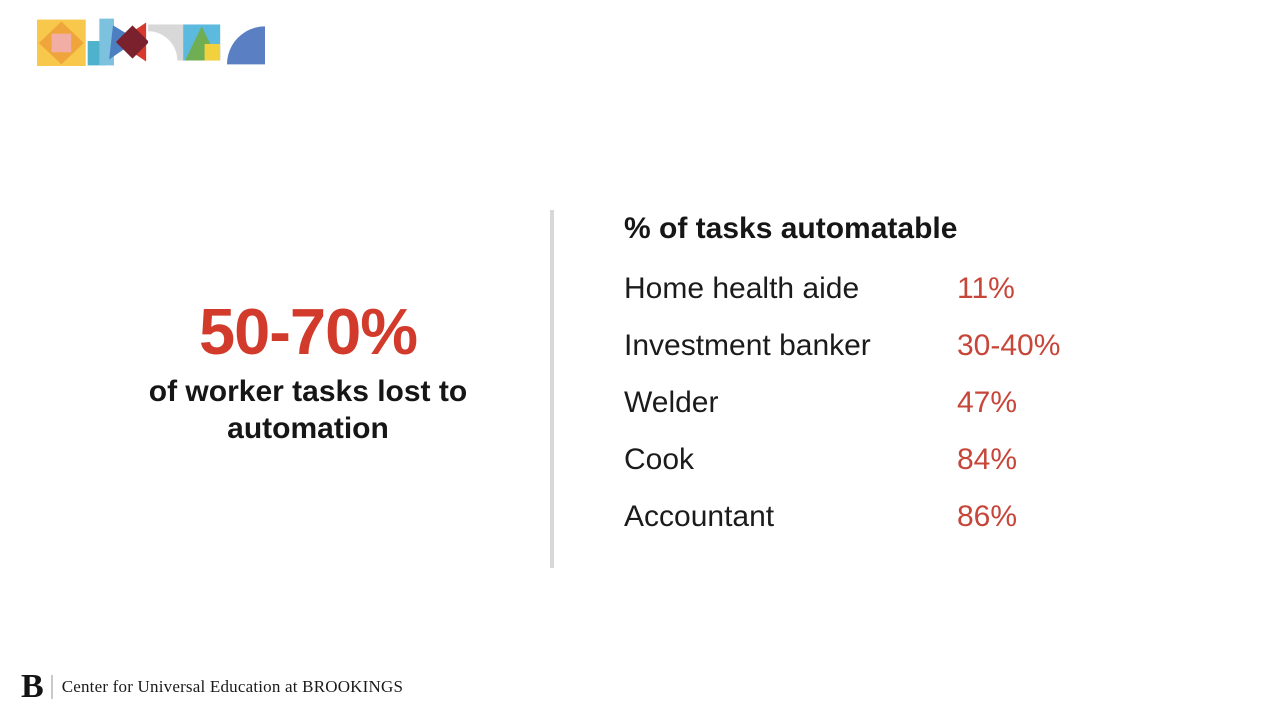 The width and height of the screenshot is (1280, 720). I want to click on row-value: 47%, so click(987, 402).